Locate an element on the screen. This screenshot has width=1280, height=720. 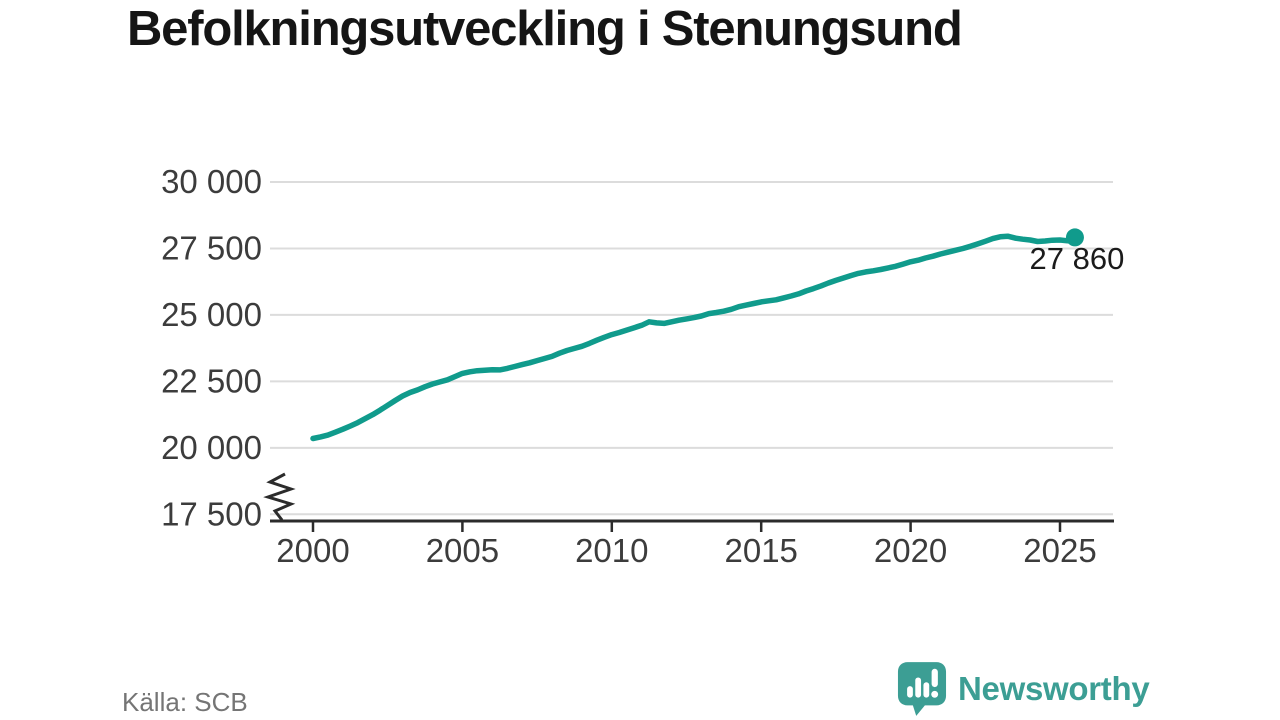
y-axis-break-icon is located at coordinates (279, 496).